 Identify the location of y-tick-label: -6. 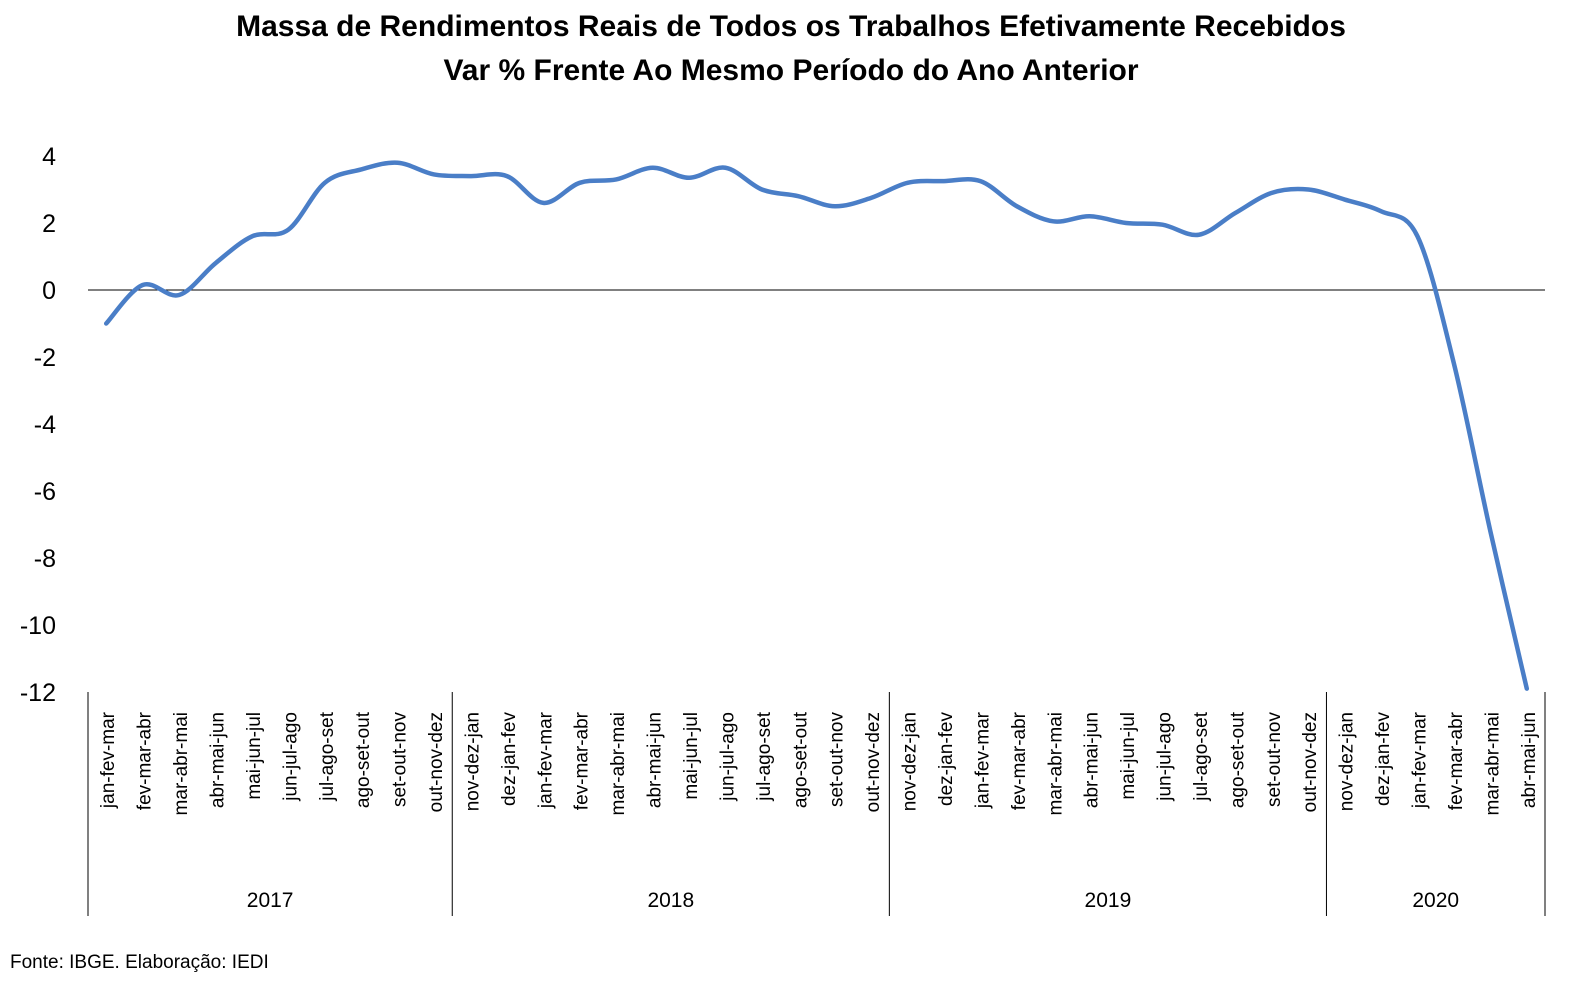
(45, 492).